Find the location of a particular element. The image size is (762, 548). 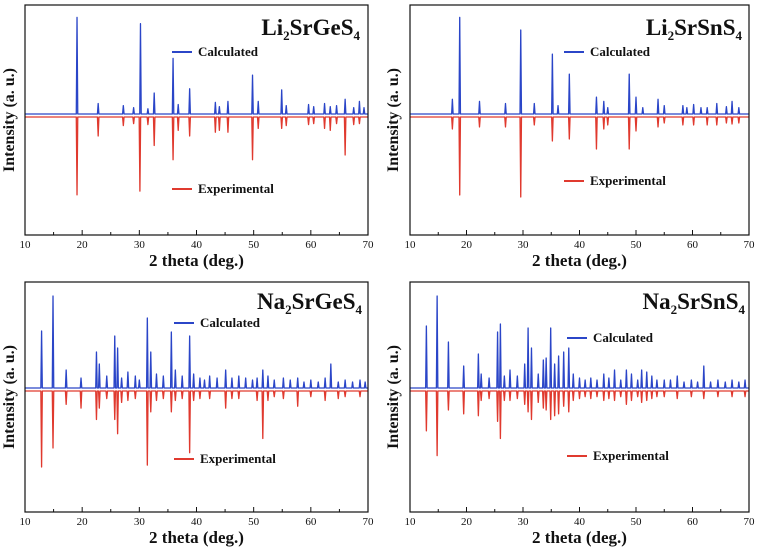

panel-title: Na2SrSnS4 is located at coordinates (694, 303).